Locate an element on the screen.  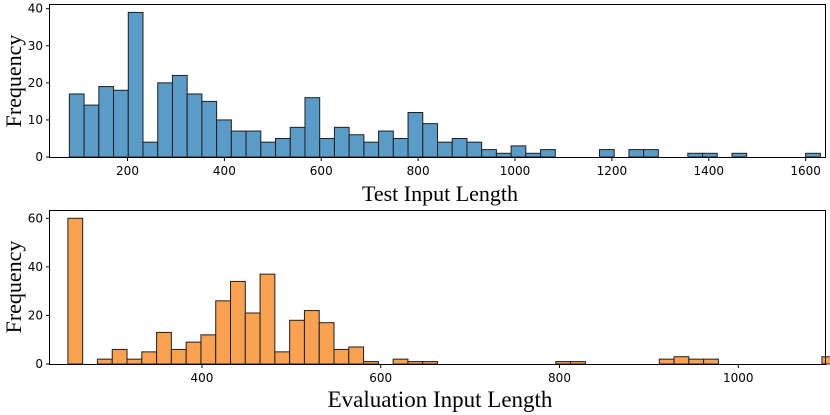
test-x-tick-label-0: 200 is located at coordinates (127, 171).